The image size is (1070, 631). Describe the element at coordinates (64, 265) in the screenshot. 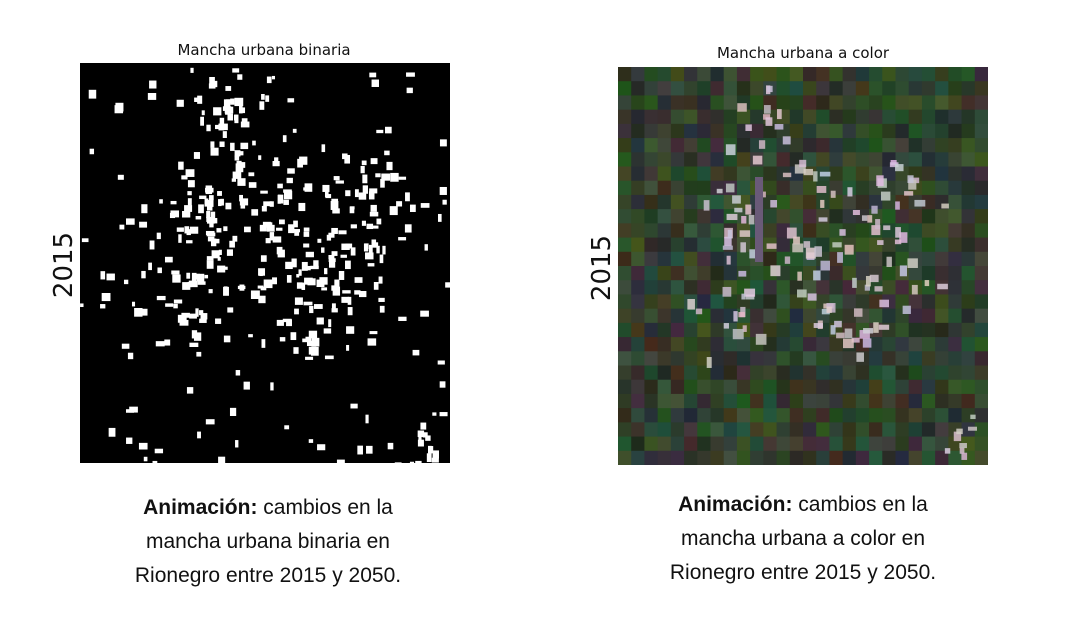

I see `year-label: 2015` at that location.